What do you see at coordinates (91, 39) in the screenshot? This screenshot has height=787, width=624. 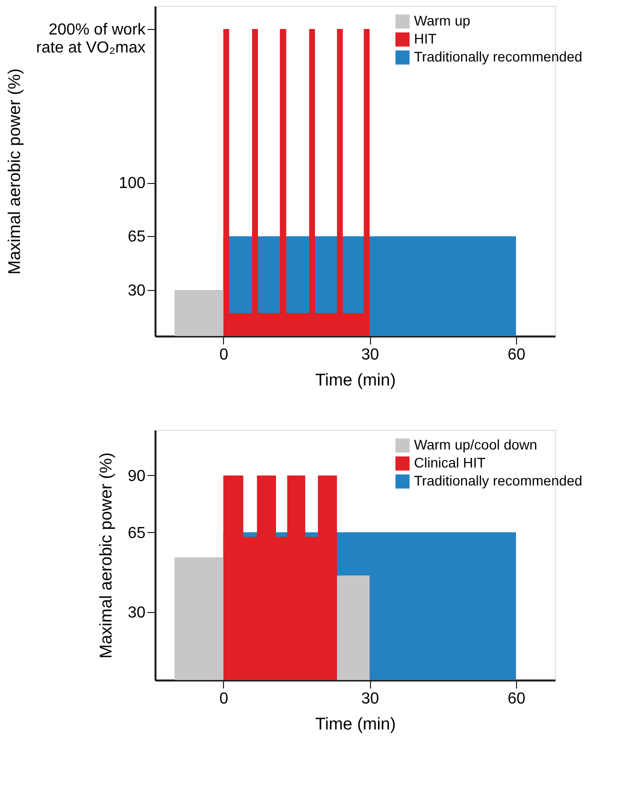 I see `y-tick-label: 200% of work rate at VO₂max` at bounding box center [91, 39].